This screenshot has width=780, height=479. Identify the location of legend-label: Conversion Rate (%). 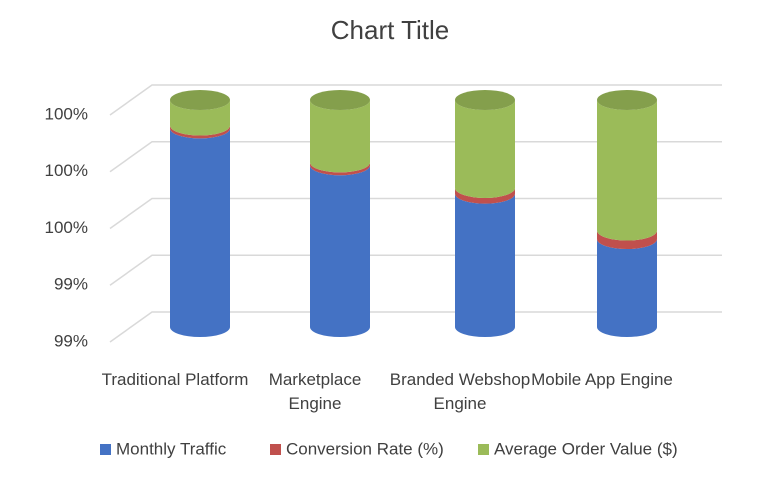
(365, 448).